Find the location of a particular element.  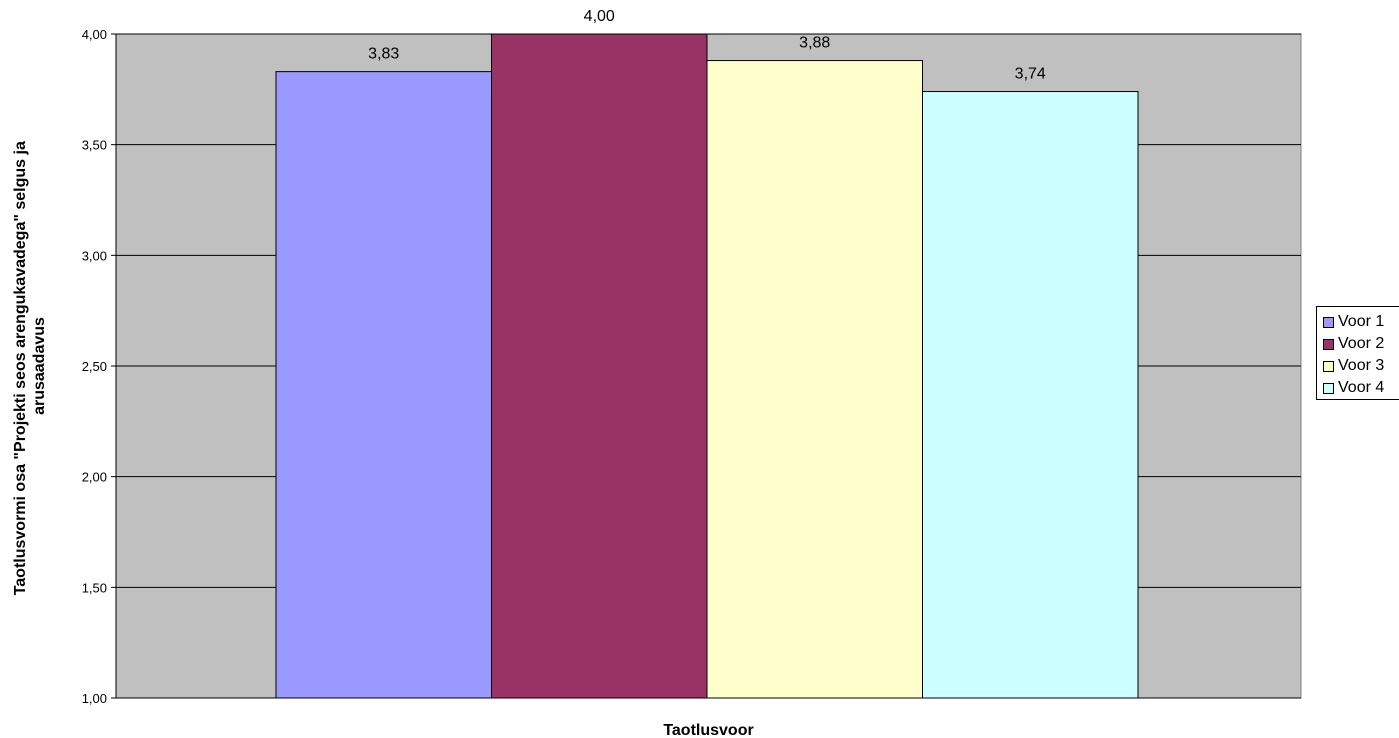

legend-item-voor-1: Voor 1 is located at coordinates (1353, 322).